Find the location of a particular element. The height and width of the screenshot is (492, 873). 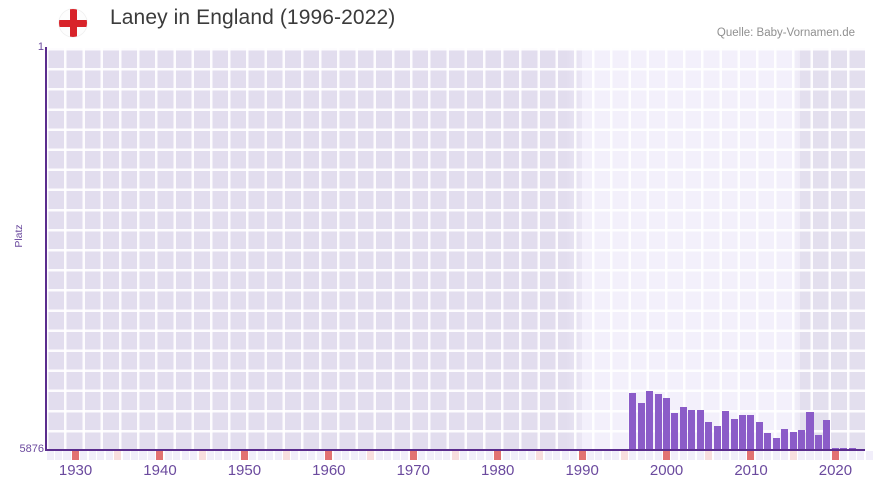

england-flag-icon is located at coordinates (73, 23).